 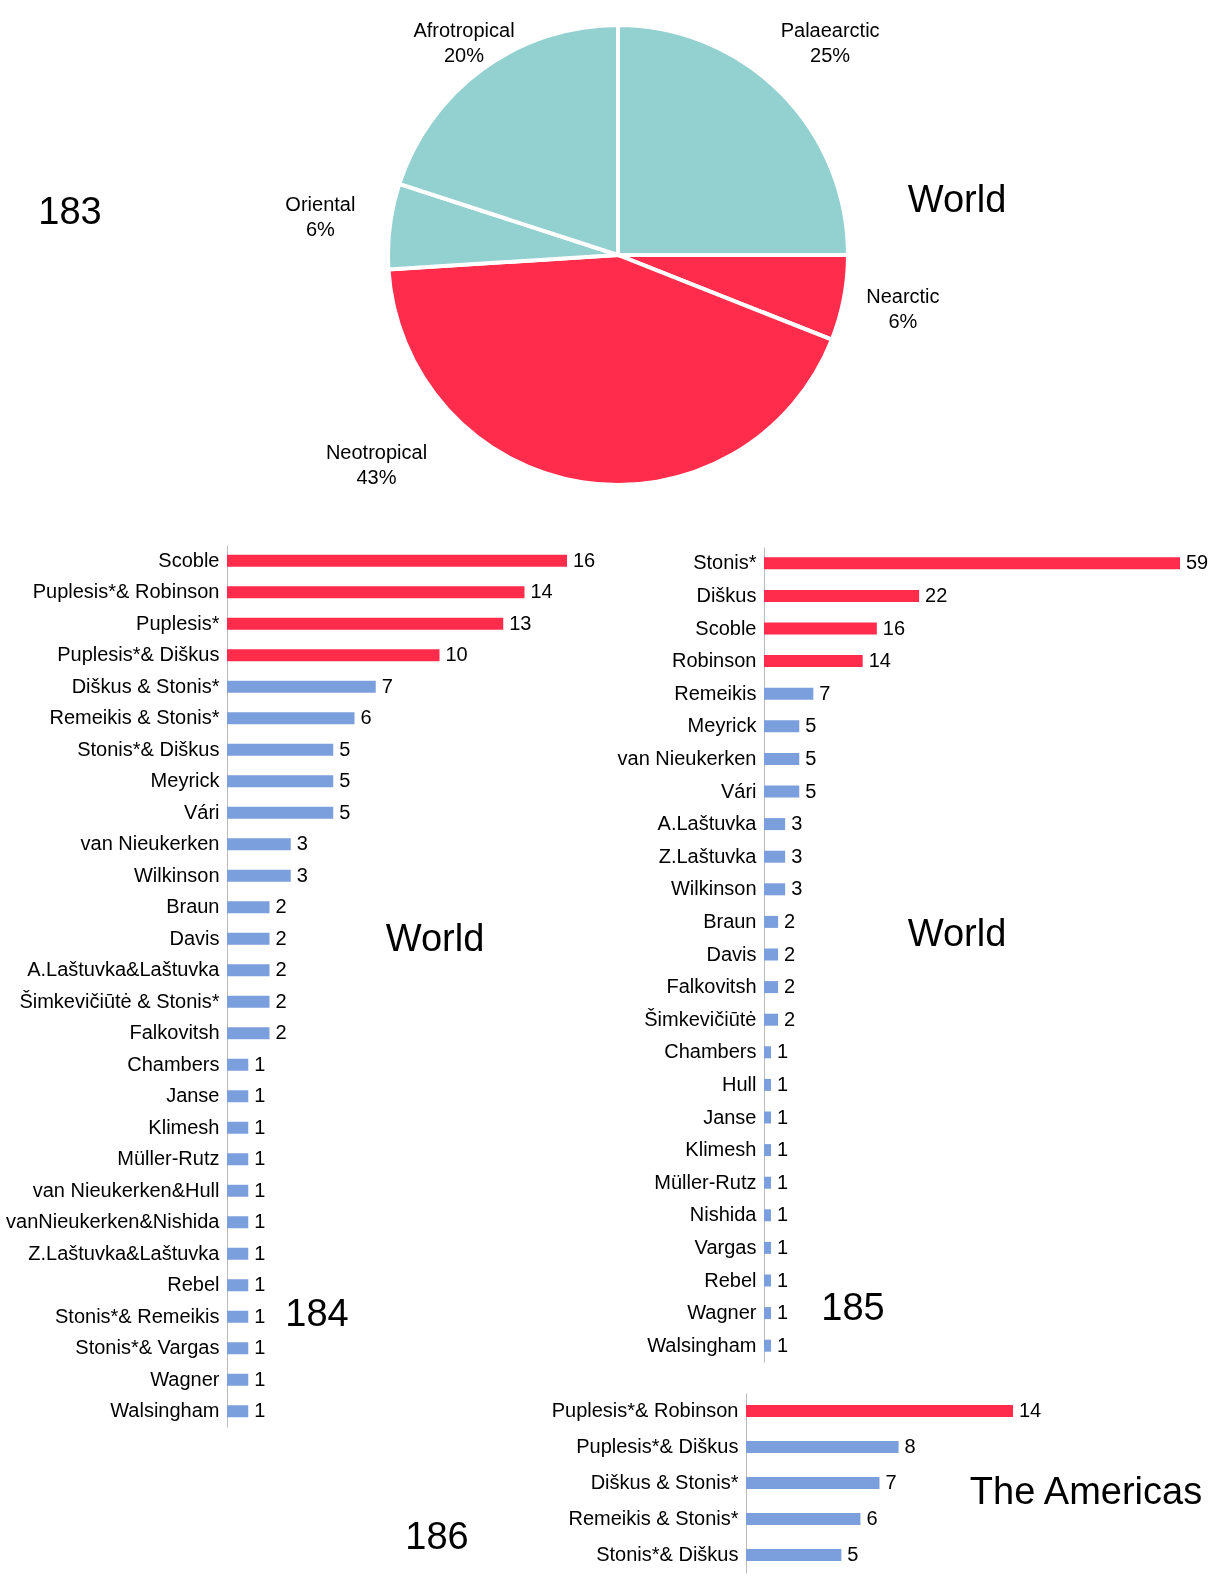 I want to click on text: 186, so click(x=437, y=1536).